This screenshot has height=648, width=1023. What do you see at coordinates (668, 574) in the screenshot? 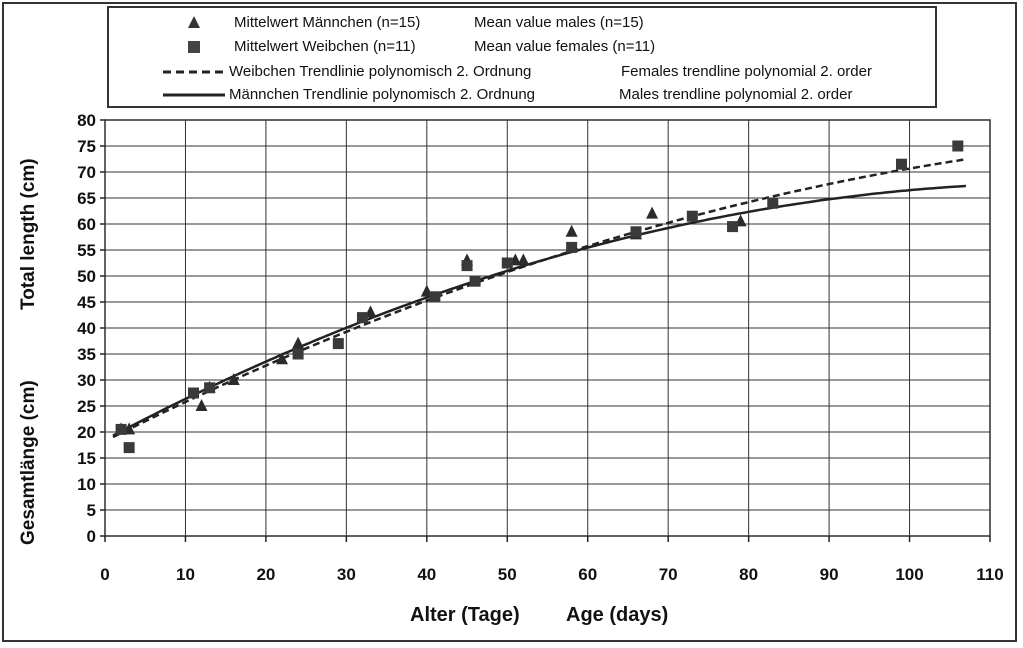
I see `x-tick-label: 70` at bounding box center [668, 574].